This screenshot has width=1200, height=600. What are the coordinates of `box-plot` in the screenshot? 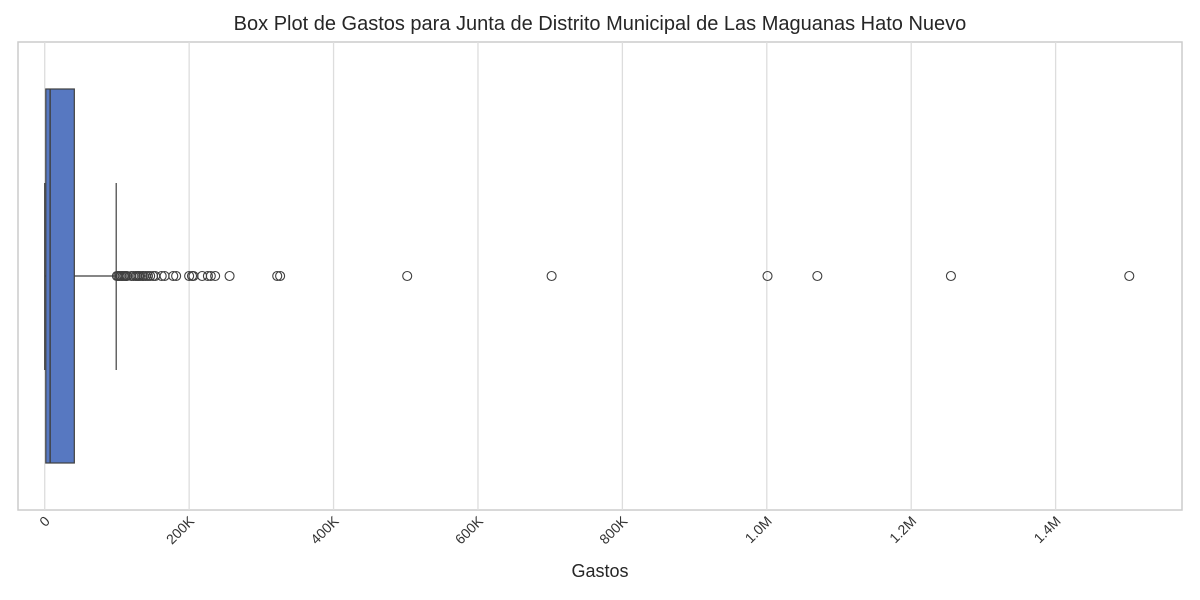 It's located at (80, 276).